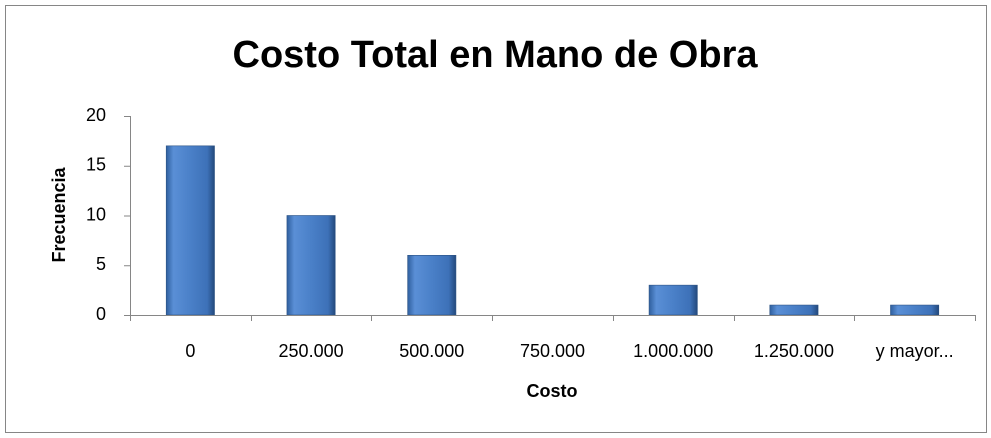 The image size is (991, 438). What do you see at coordinates (101, 264) in the screenshot?
I see `y-tick-label: 5` at bounding box center [101, 264].